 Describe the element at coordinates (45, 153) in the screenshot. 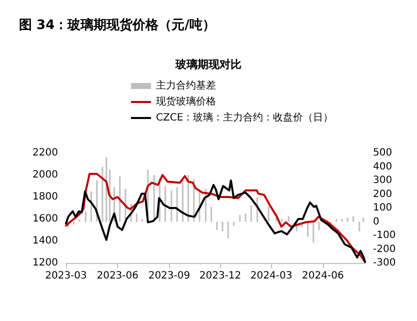

I see `y-tick-label: 2200` at that location.